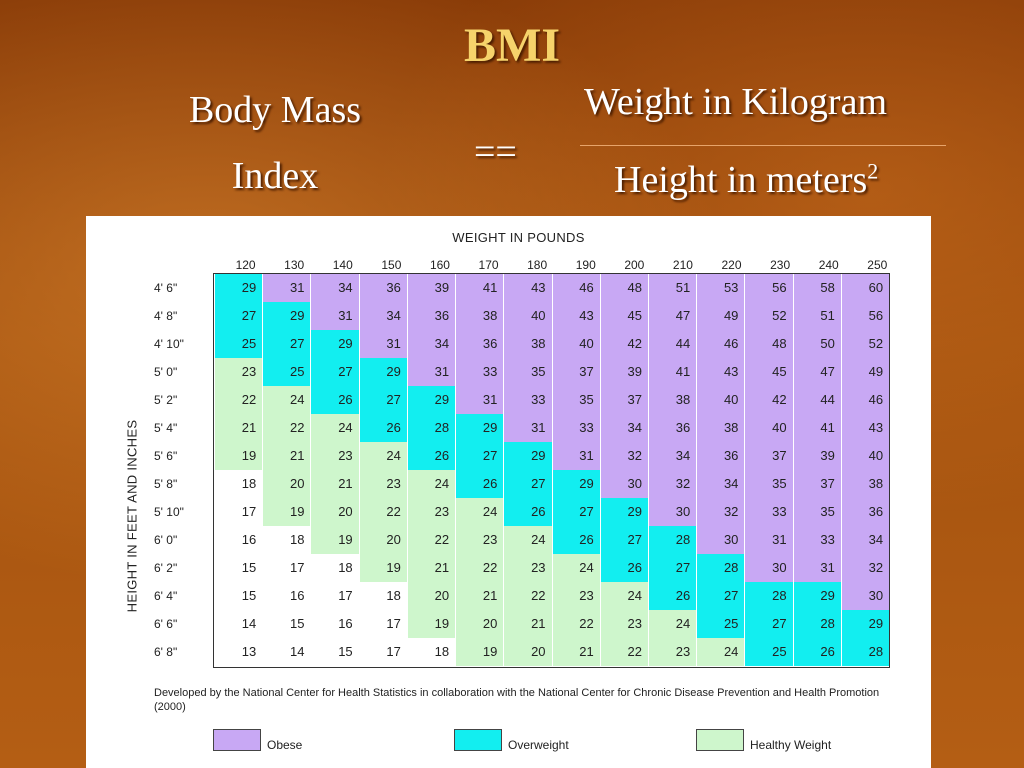  I want to click on height-row-label: 4' 6", so click(166, 288).